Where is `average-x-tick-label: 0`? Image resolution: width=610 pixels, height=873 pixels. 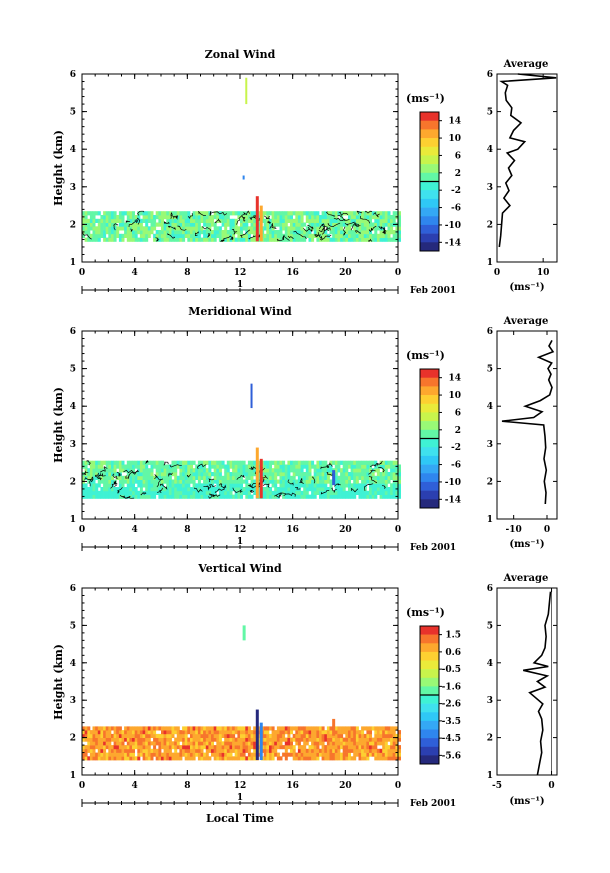 average-x-tick-label: 0 is located at coordinates (547, 530).